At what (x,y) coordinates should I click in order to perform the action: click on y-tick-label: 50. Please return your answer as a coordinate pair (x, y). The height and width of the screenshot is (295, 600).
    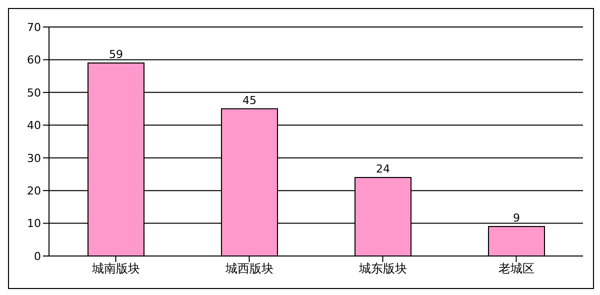
    Looking at the image, I should click on (34, 93).